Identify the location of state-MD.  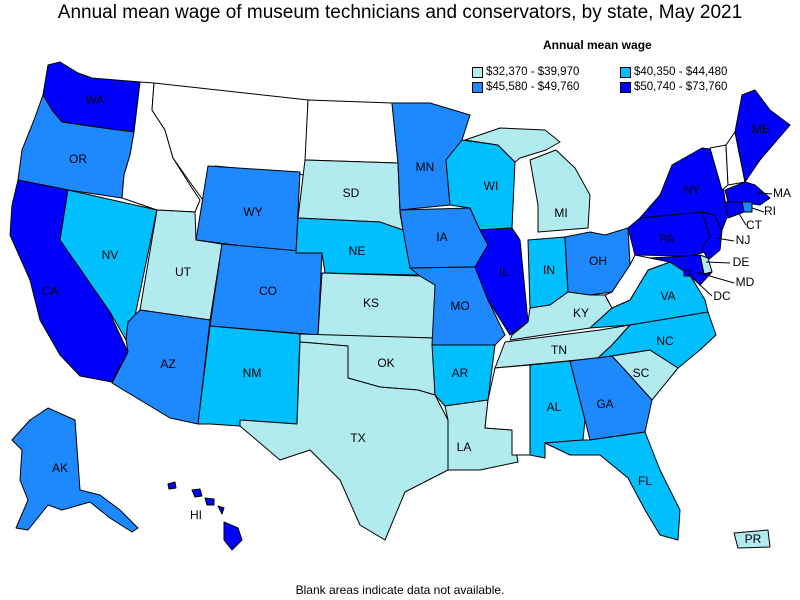
(681, 270).